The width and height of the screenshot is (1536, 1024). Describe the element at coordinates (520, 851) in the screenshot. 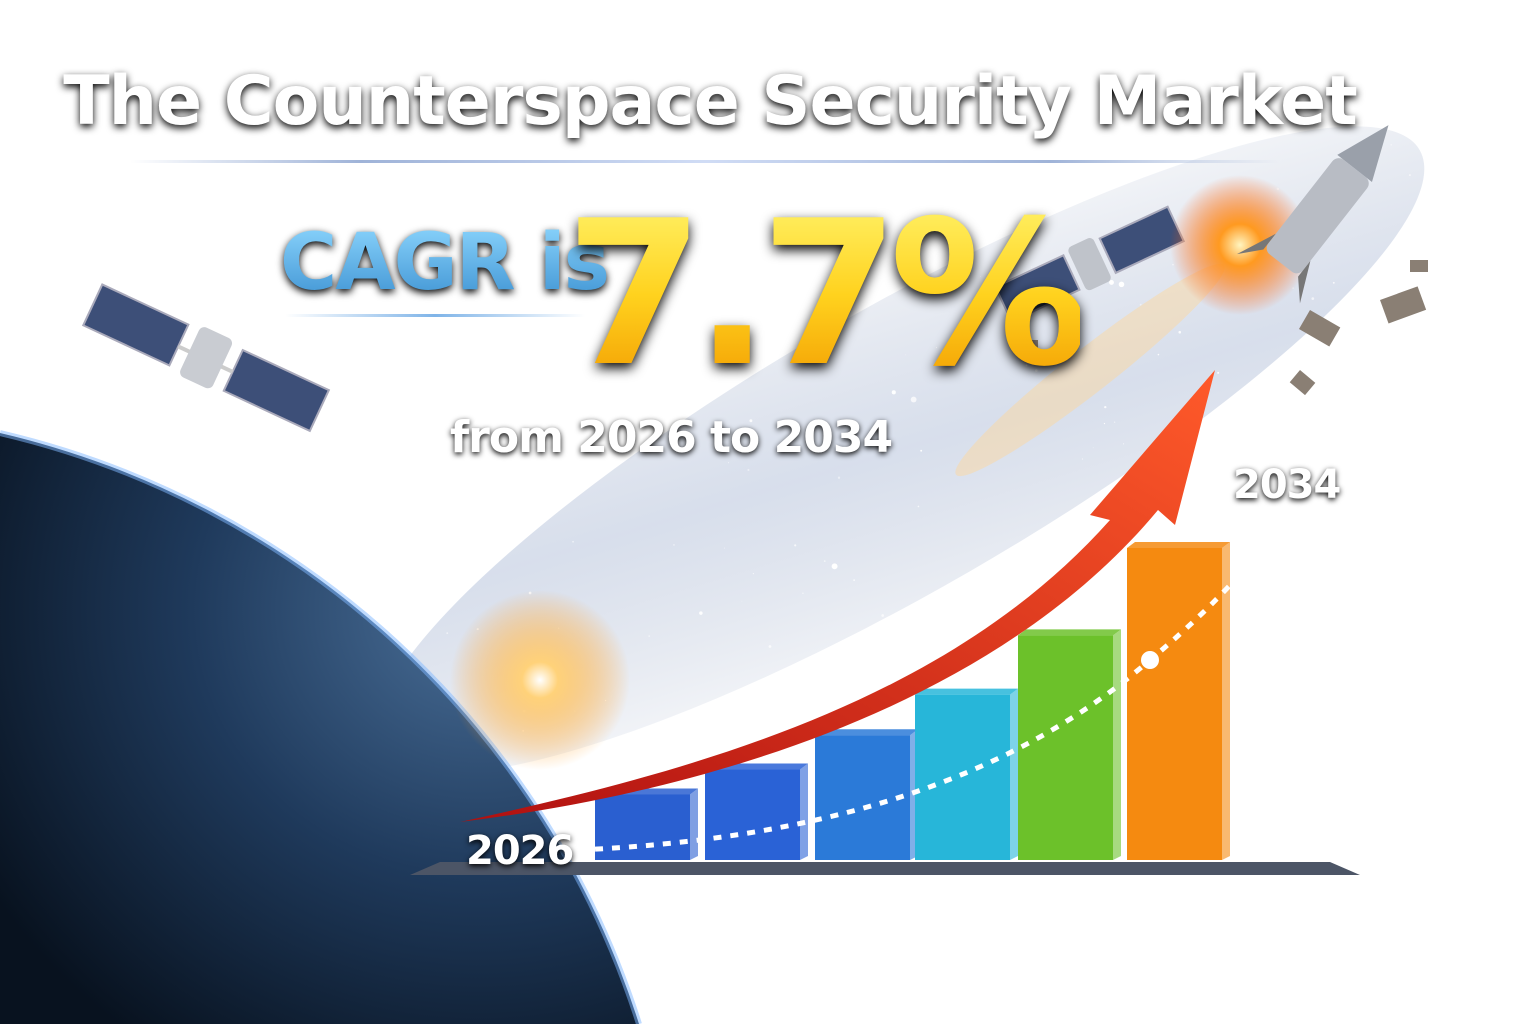

I see `start-year-label: 2026` at that location.